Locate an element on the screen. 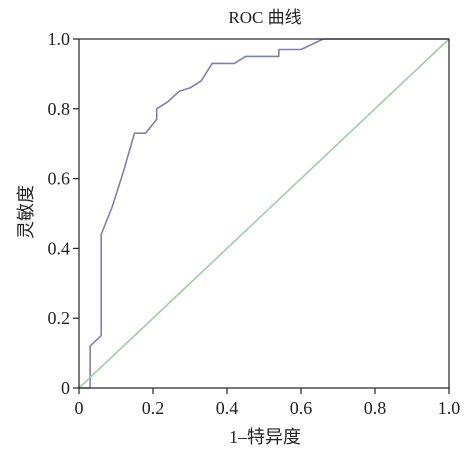 The width and height of the screenshot is (476, 456). y-tick-label: 0.2 is located at coordinates (59, 318).